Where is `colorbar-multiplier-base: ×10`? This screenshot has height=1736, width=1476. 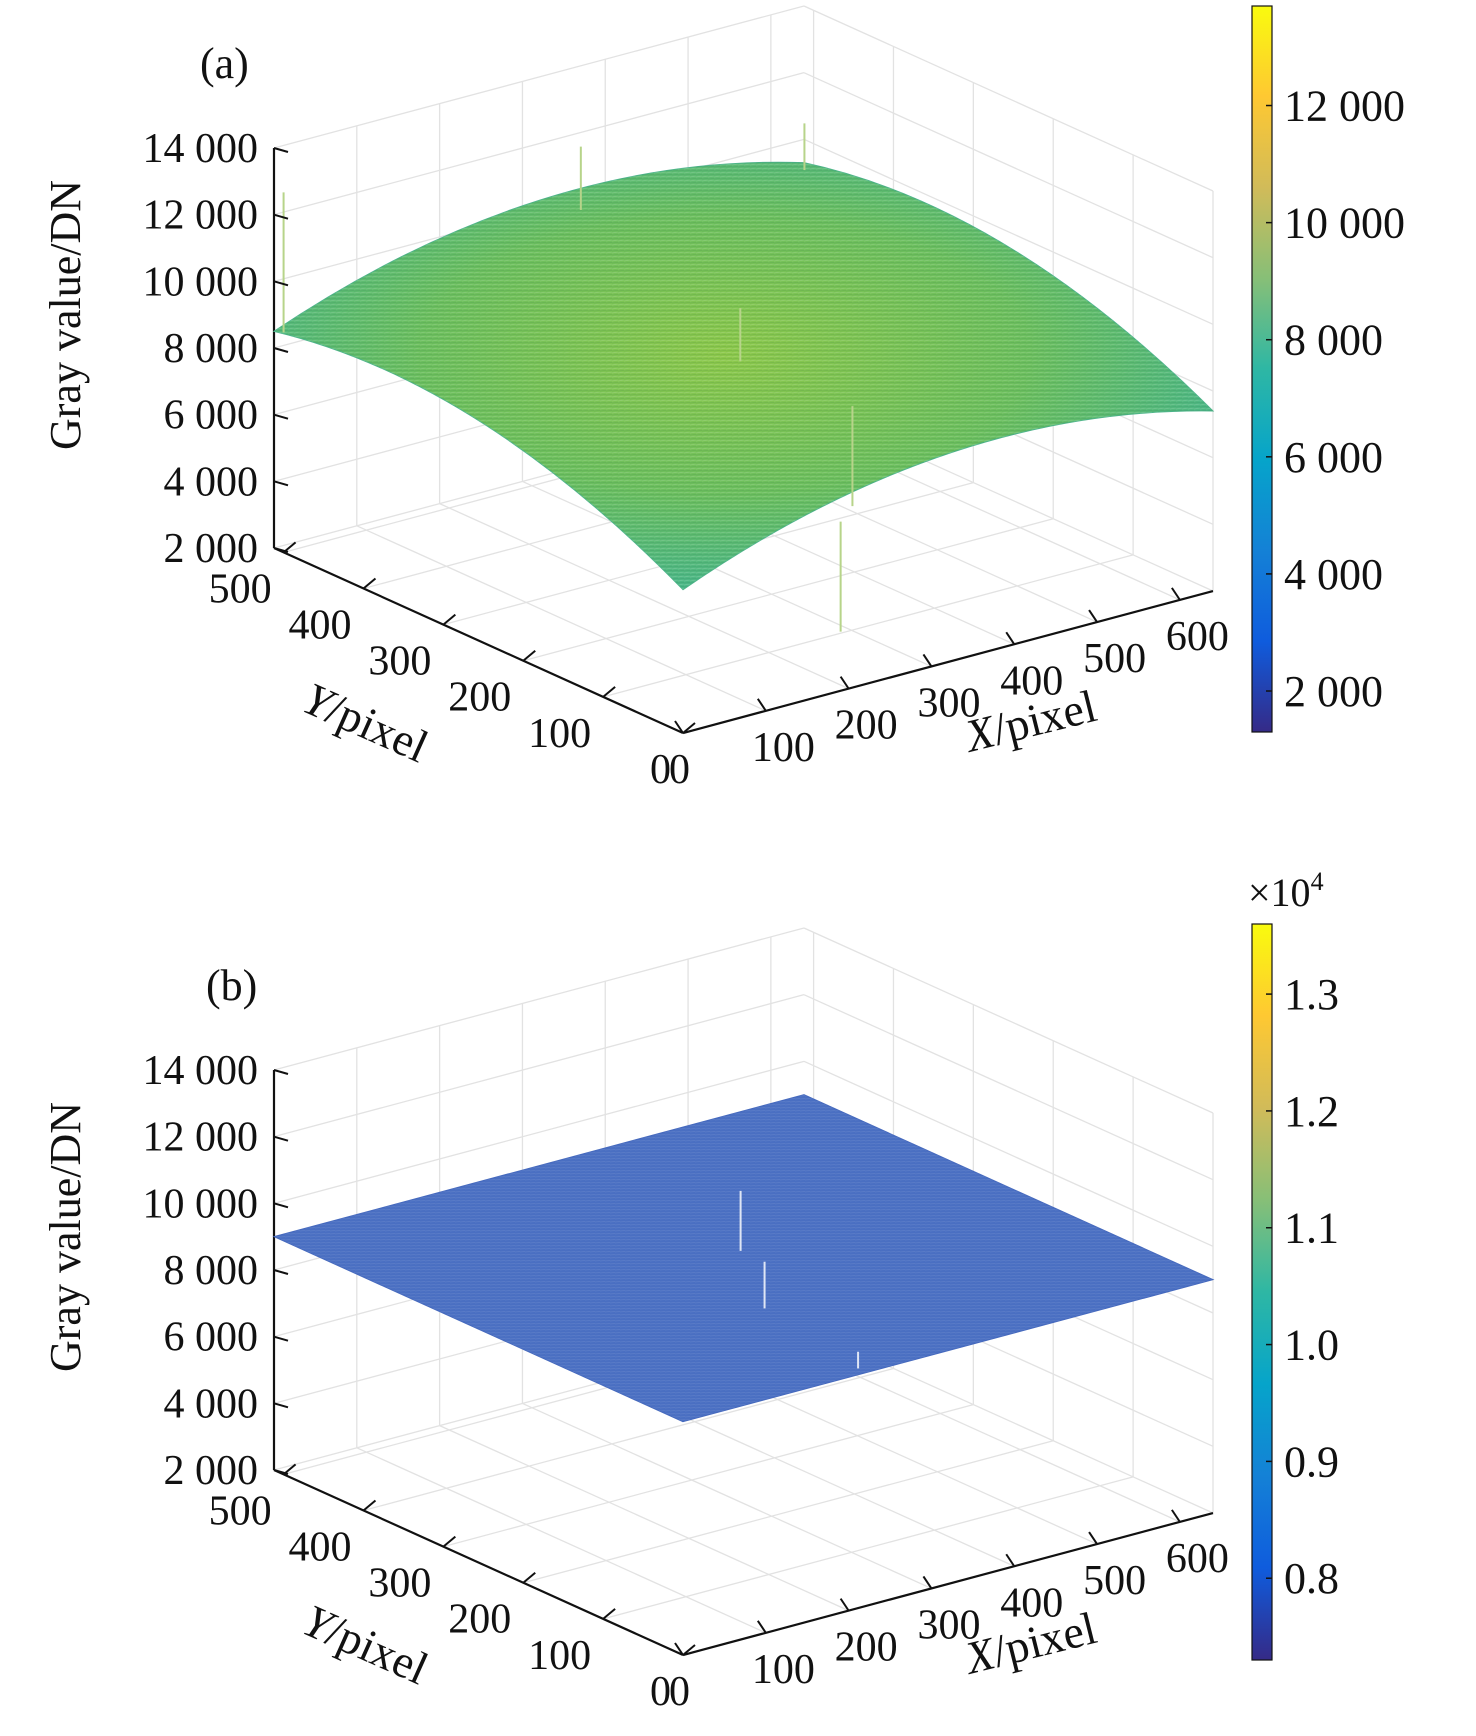
colorbar-multiplier-base: ×10 is located at coordinates (1279, 892).